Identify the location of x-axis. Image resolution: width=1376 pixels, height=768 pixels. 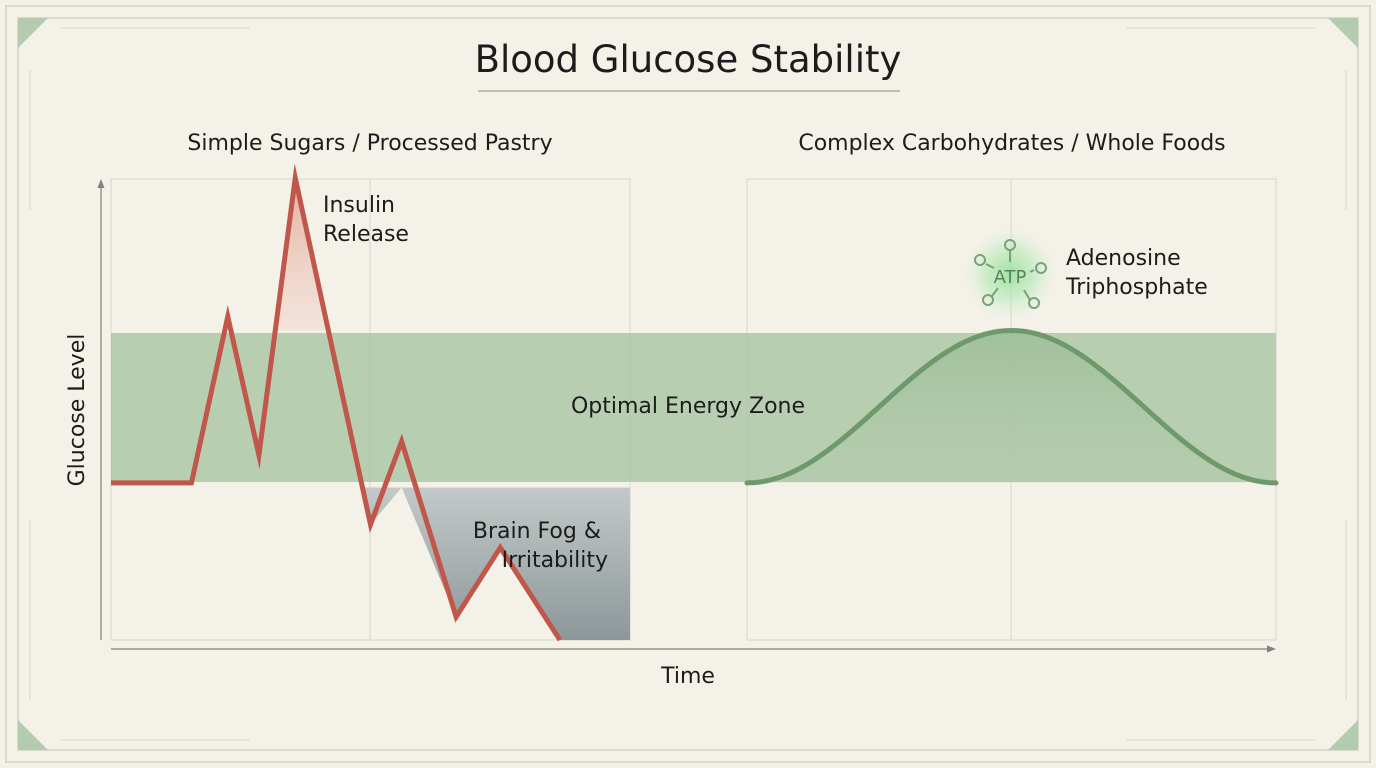
(693, 649).